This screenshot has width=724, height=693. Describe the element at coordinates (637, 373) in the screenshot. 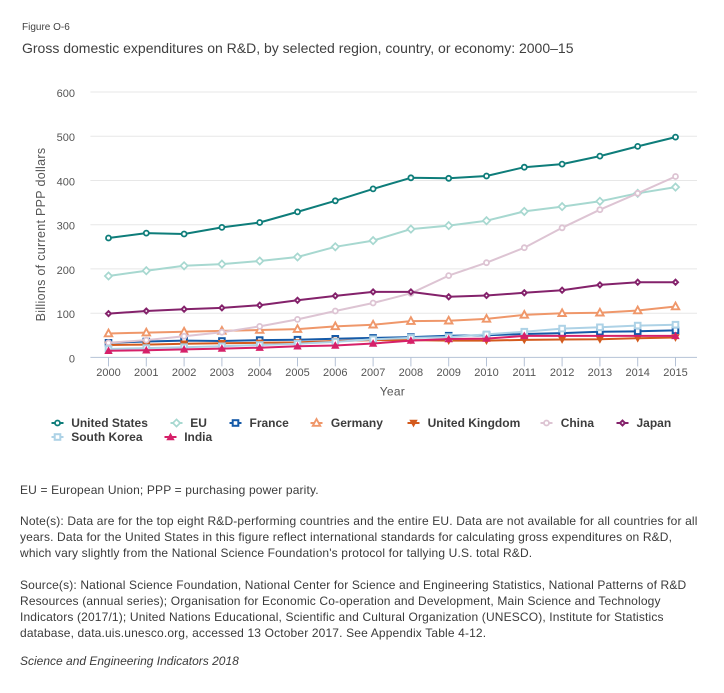

I see `svg-text: 2014` at that location.